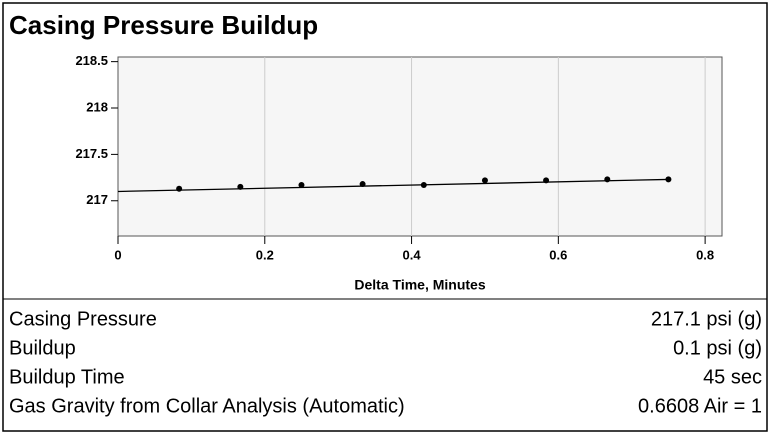  Describe the element at coordinates (91, 60) in the screenshot. I see `y-tick-label: 218.5` at that location.